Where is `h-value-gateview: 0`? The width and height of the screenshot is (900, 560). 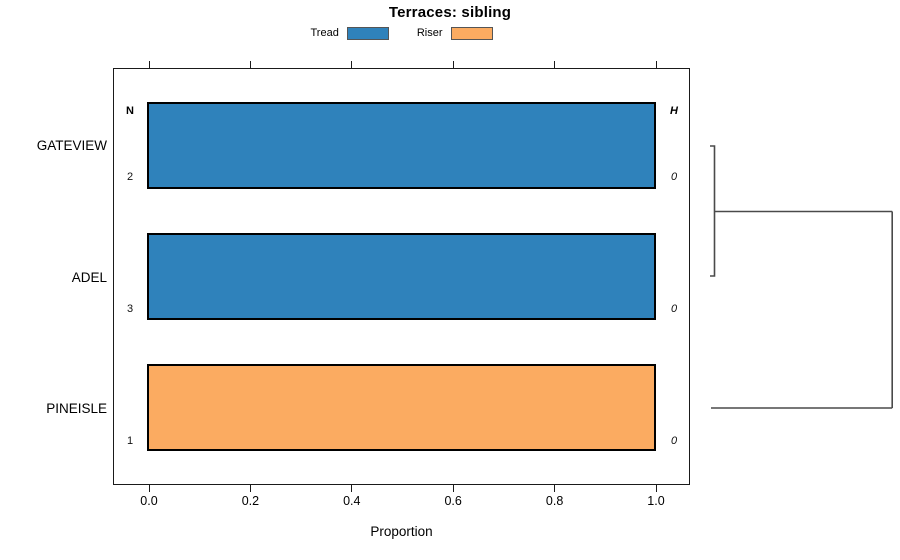
h-value-gateview: 0 is located at coordinates (674, 177).